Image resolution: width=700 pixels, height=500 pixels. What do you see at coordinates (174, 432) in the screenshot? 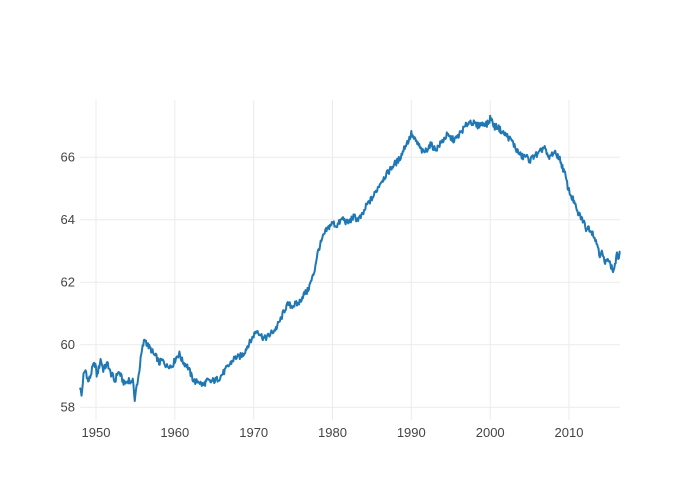
I see `x-axis-tick-label: 1960` at bounding box center [174, 432].